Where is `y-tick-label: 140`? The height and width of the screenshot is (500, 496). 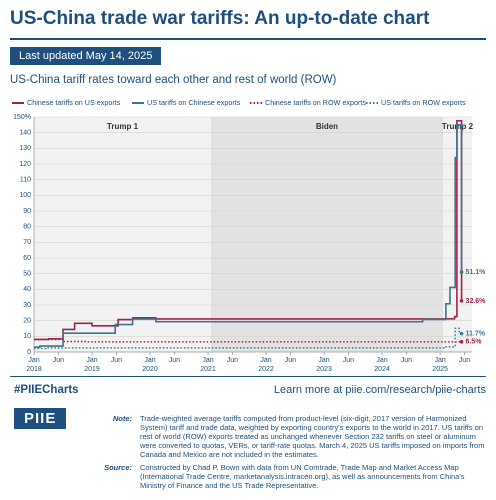 y-tick-label: 140 is located at coordinates (25, 133).